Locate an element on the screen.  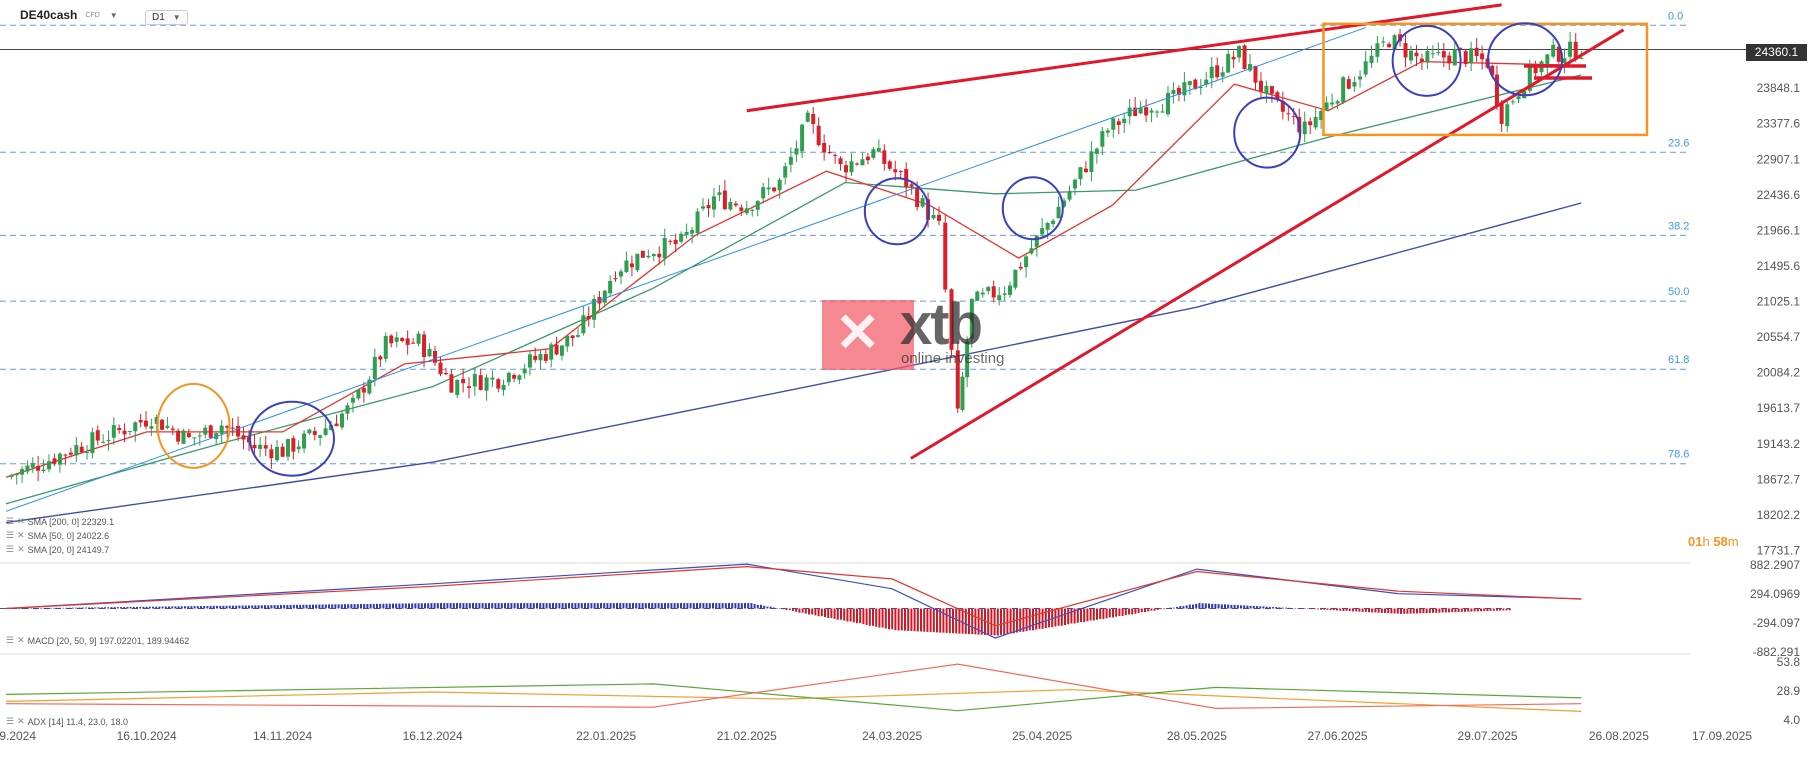
symbol-name: DE40cash is located at coordinates (49, 15).